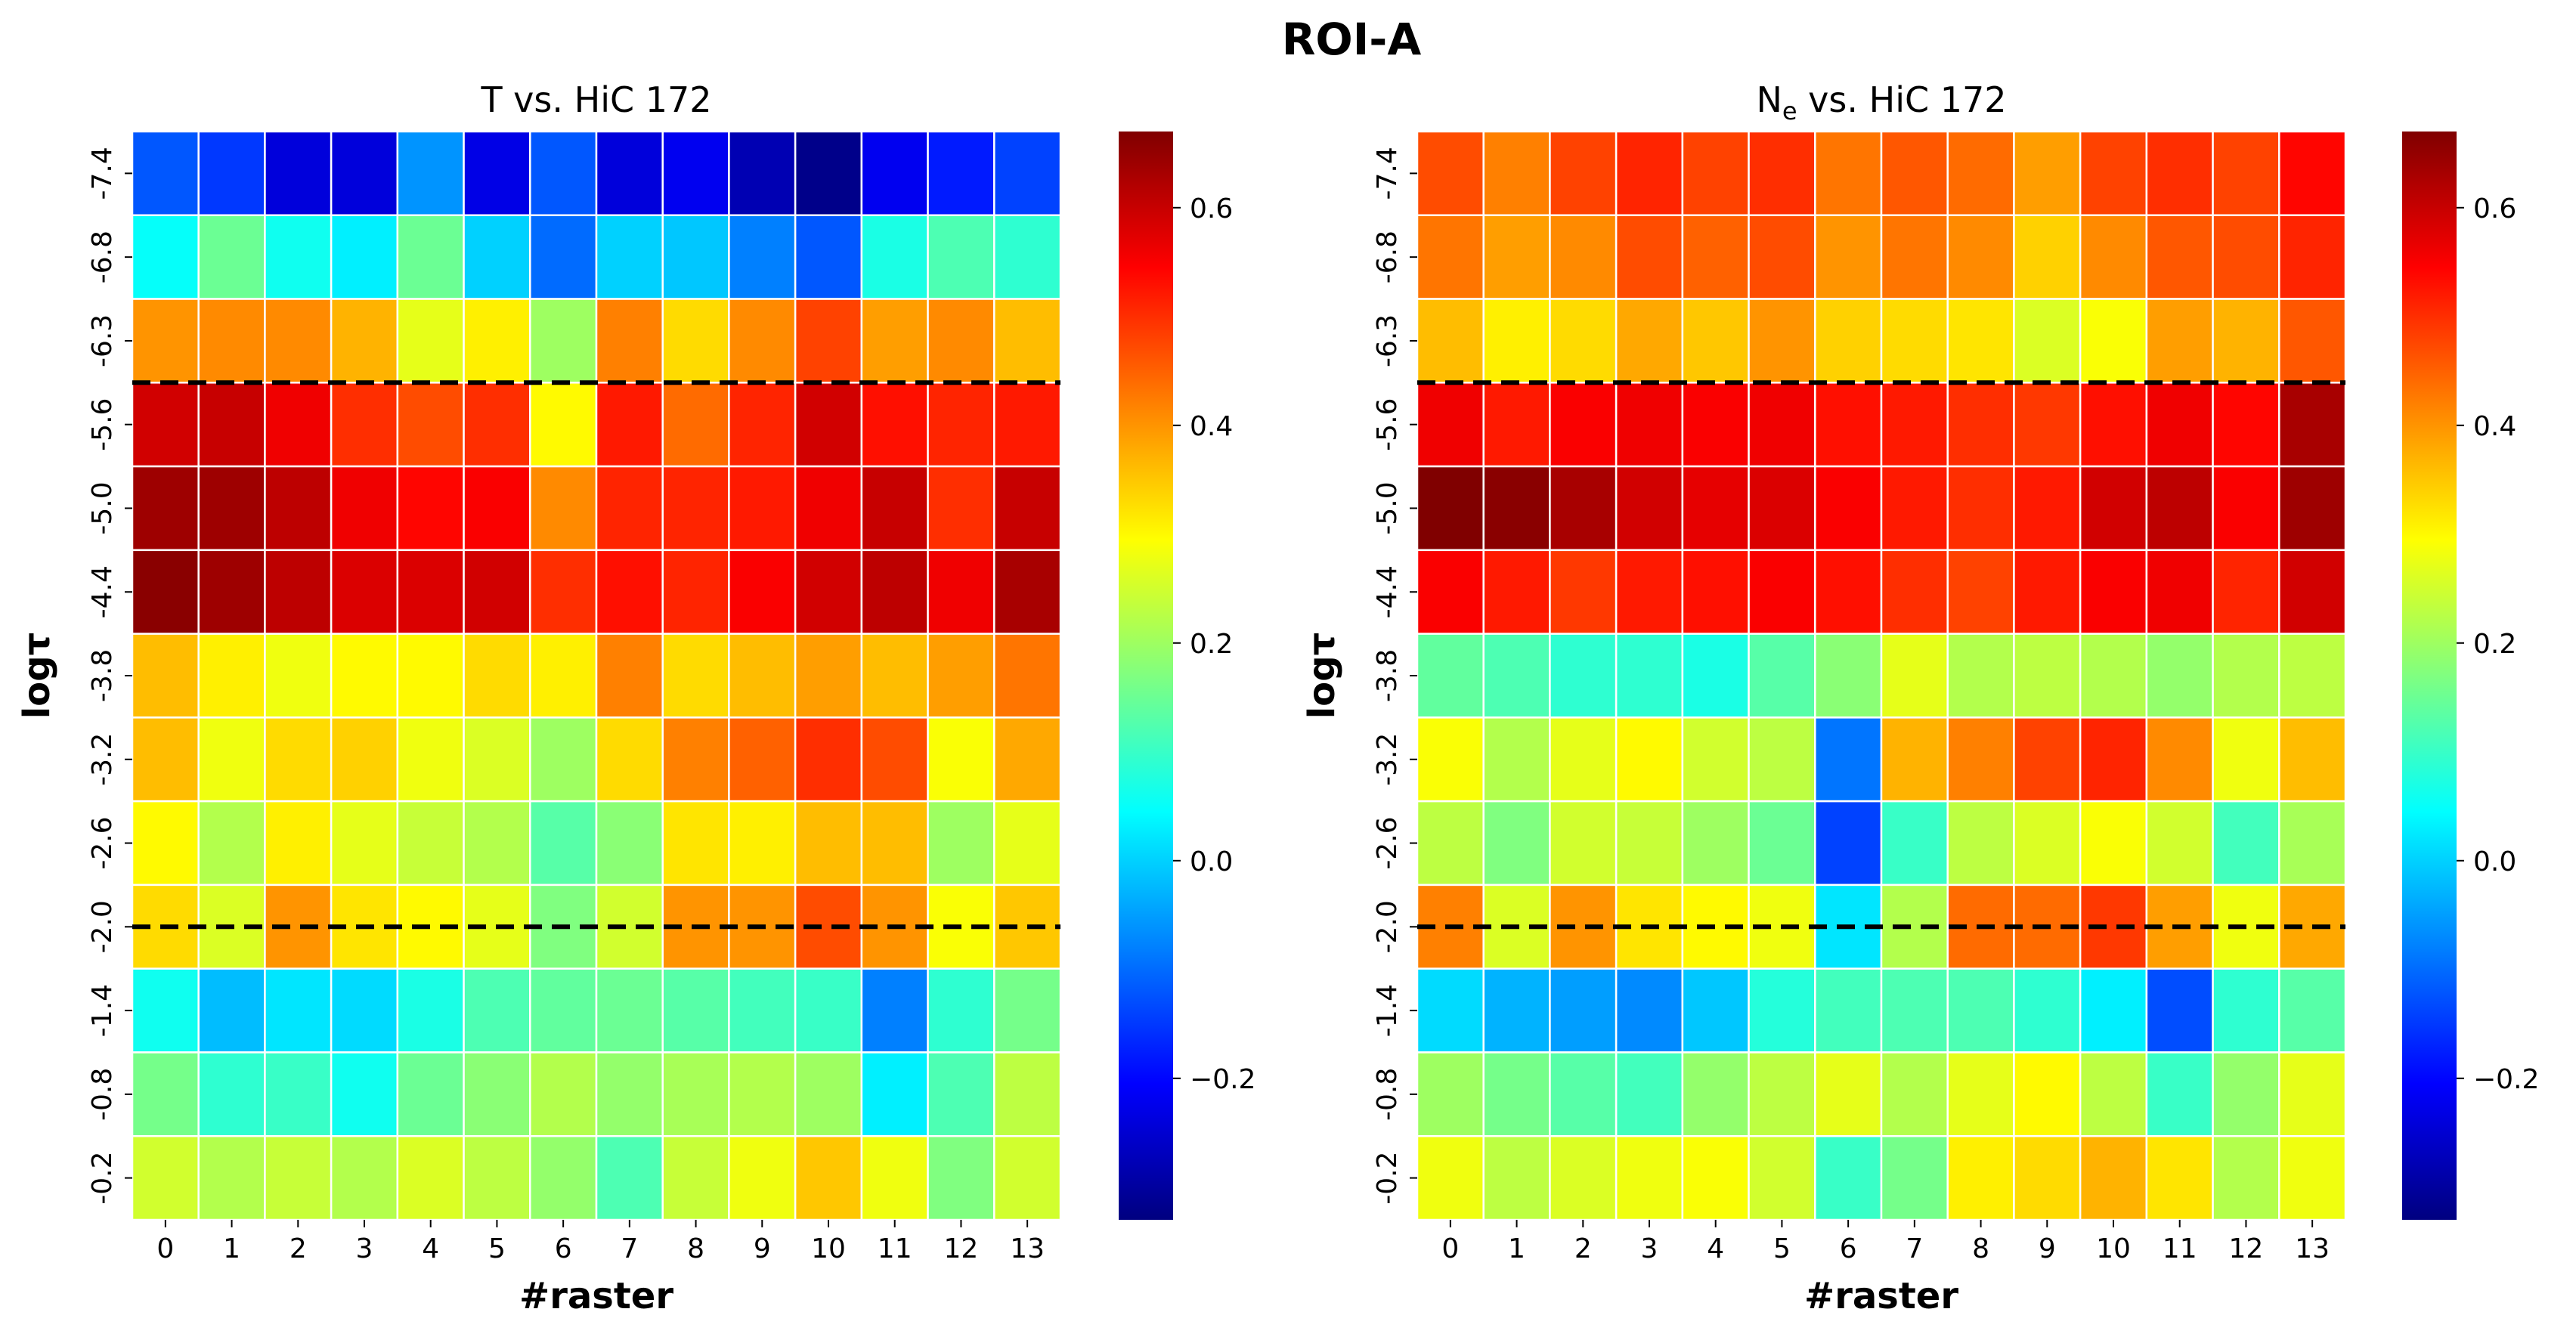 The image size is (2576, 1343). I want to click on y-tick-label: -7.4, so click(102, 174).